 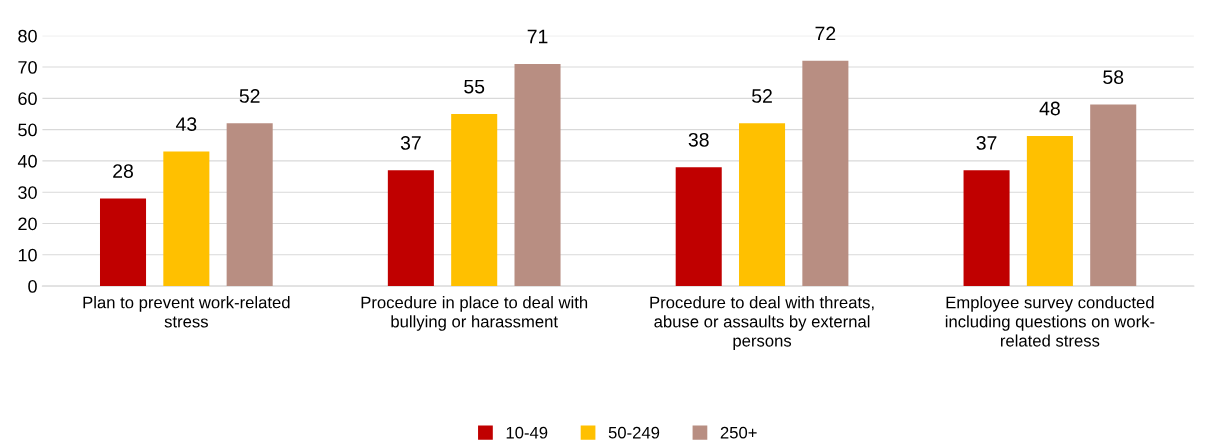 I want to click on y-tick-label: 40, so click(x=27, y=161).